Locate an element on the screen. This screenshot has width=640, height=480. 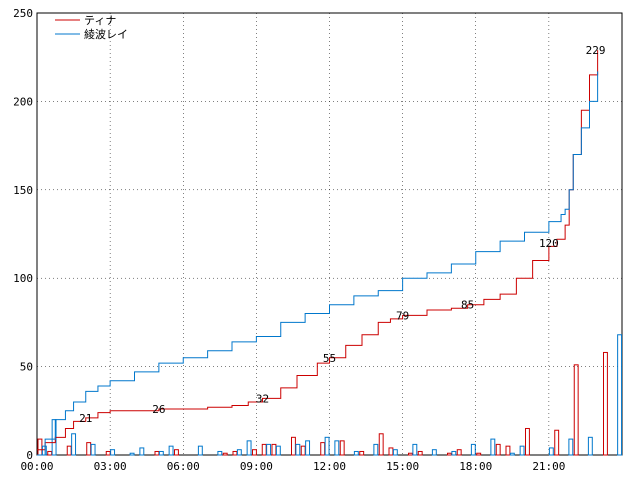
data-label: 55 is located at coordinates (329, 358).